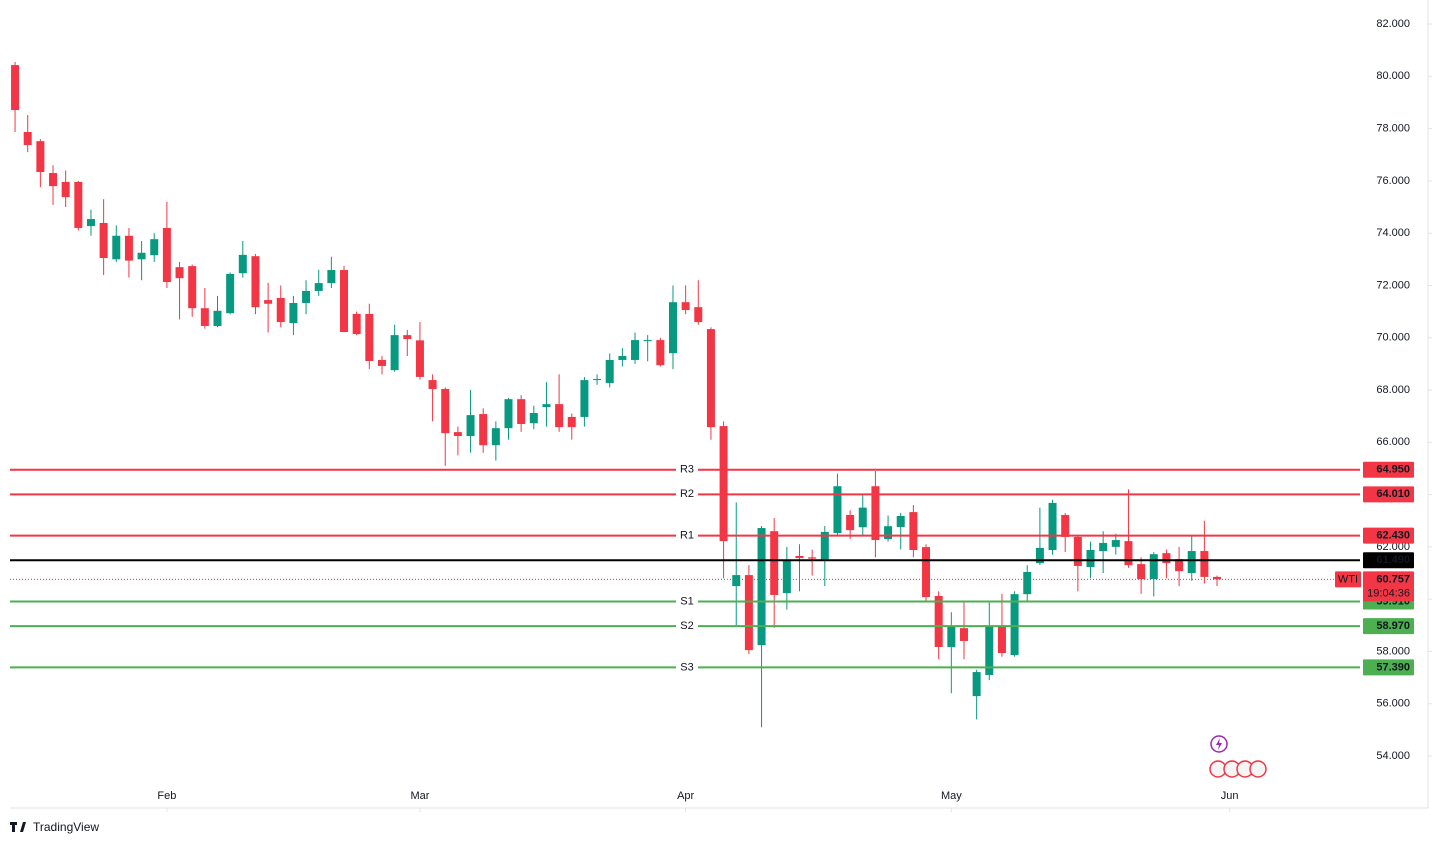 This screenshot has height=845, width=1440. I want to click on last-name: WTI, so click(1348, 579).